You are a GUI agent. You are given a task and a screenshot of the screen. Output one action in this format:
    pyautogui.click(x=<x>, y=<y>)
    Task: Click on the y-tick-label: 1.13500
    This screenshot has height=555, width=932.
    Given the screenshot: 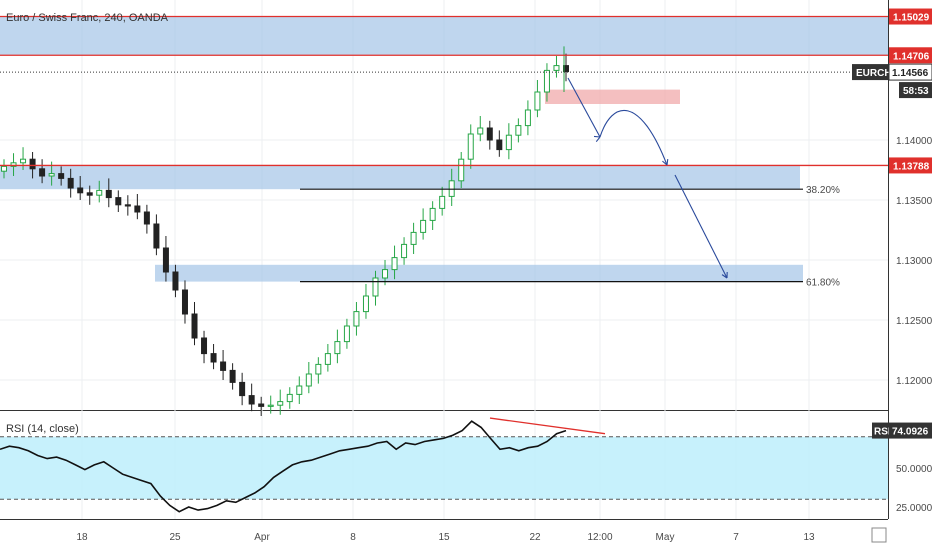 What is the action you would take?
    pyautogui.click(x=914, y=201)
    